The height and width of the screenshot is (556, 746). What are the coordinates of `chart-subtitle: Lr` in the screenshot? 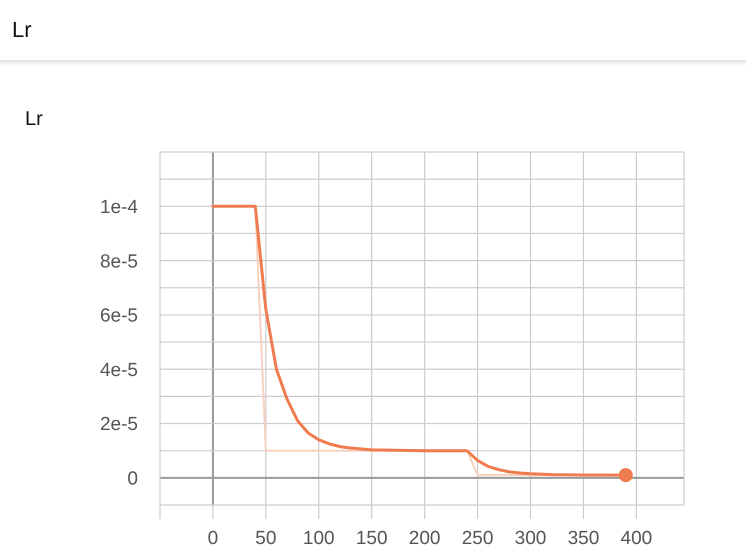 It's located at (34, 119).